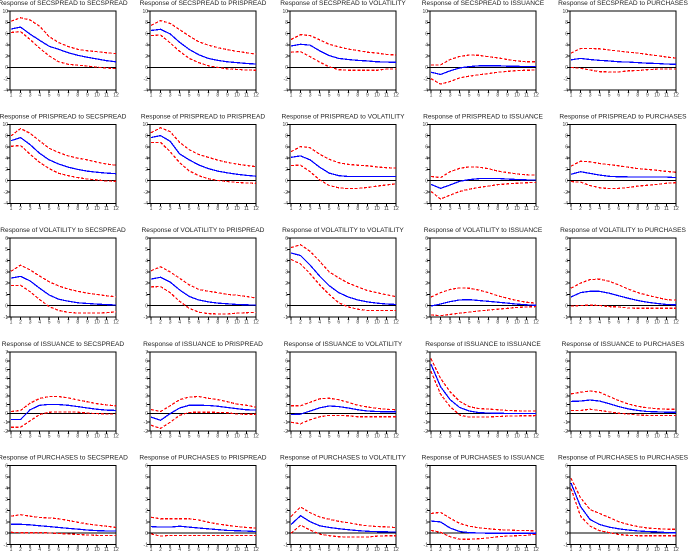  What do you see at coordinates (6, 204) in the screenshot?
I see `svg-text: -4` at bounding box center [6, 204].